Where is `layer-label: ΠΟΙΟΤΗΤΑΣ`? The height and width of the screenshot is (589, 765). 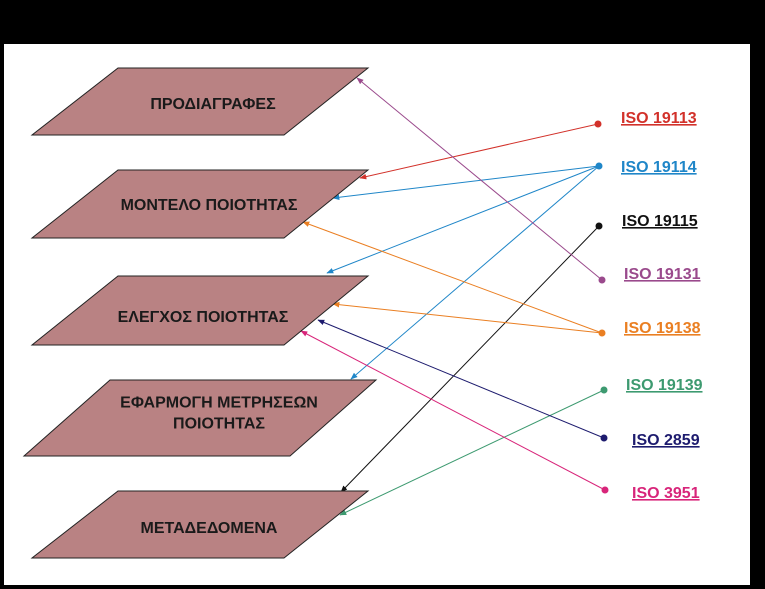 layer-label: ΠΟΙΟΤΗΤΑΣ is located at coordinates (219, 424).